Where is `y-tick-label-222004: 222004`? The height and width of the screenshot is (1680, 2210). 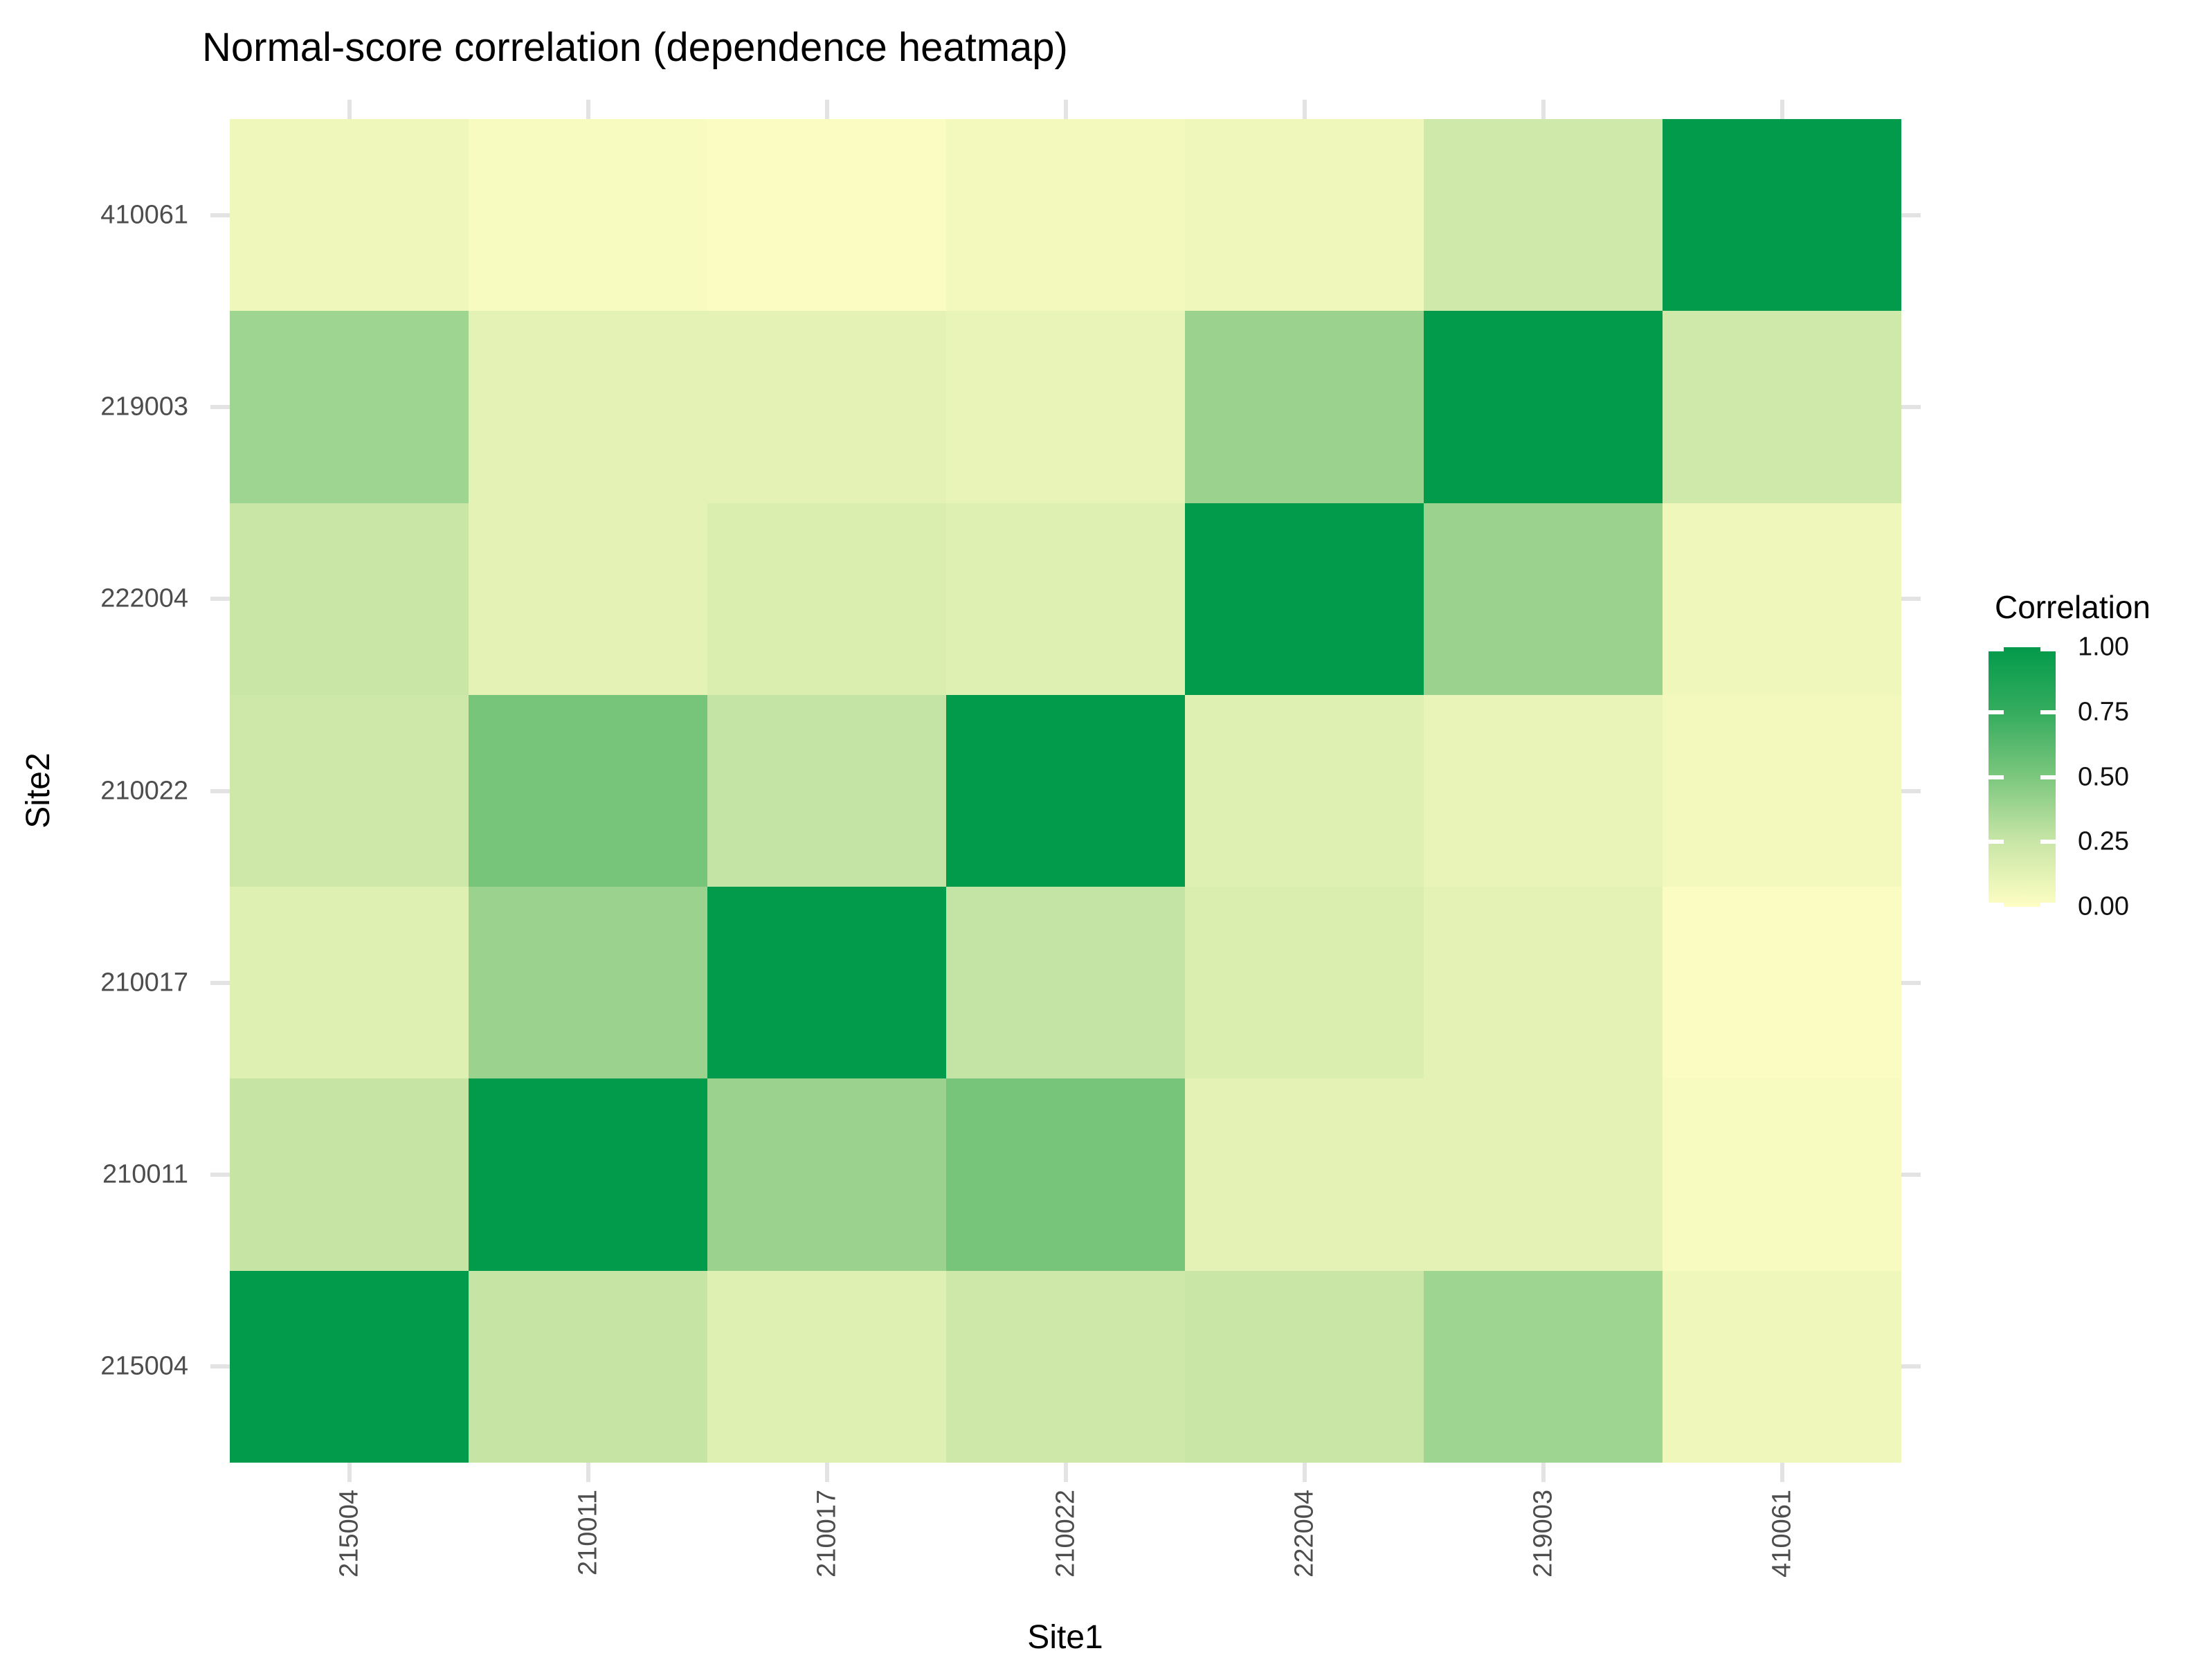
y-tick-label-222004: 222004 is located at coordinates (144, 598).